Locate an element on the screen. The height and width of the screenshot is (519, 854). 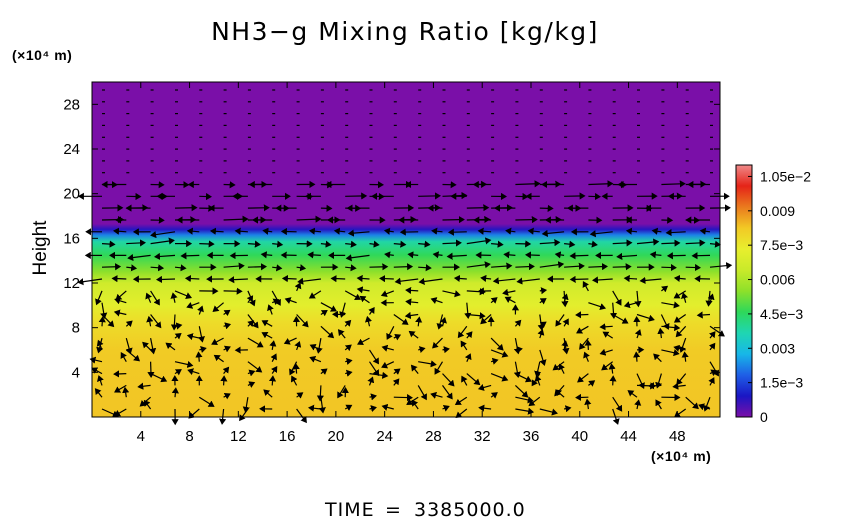
x-tick-label: 40 is located at coordinates (579, 436).